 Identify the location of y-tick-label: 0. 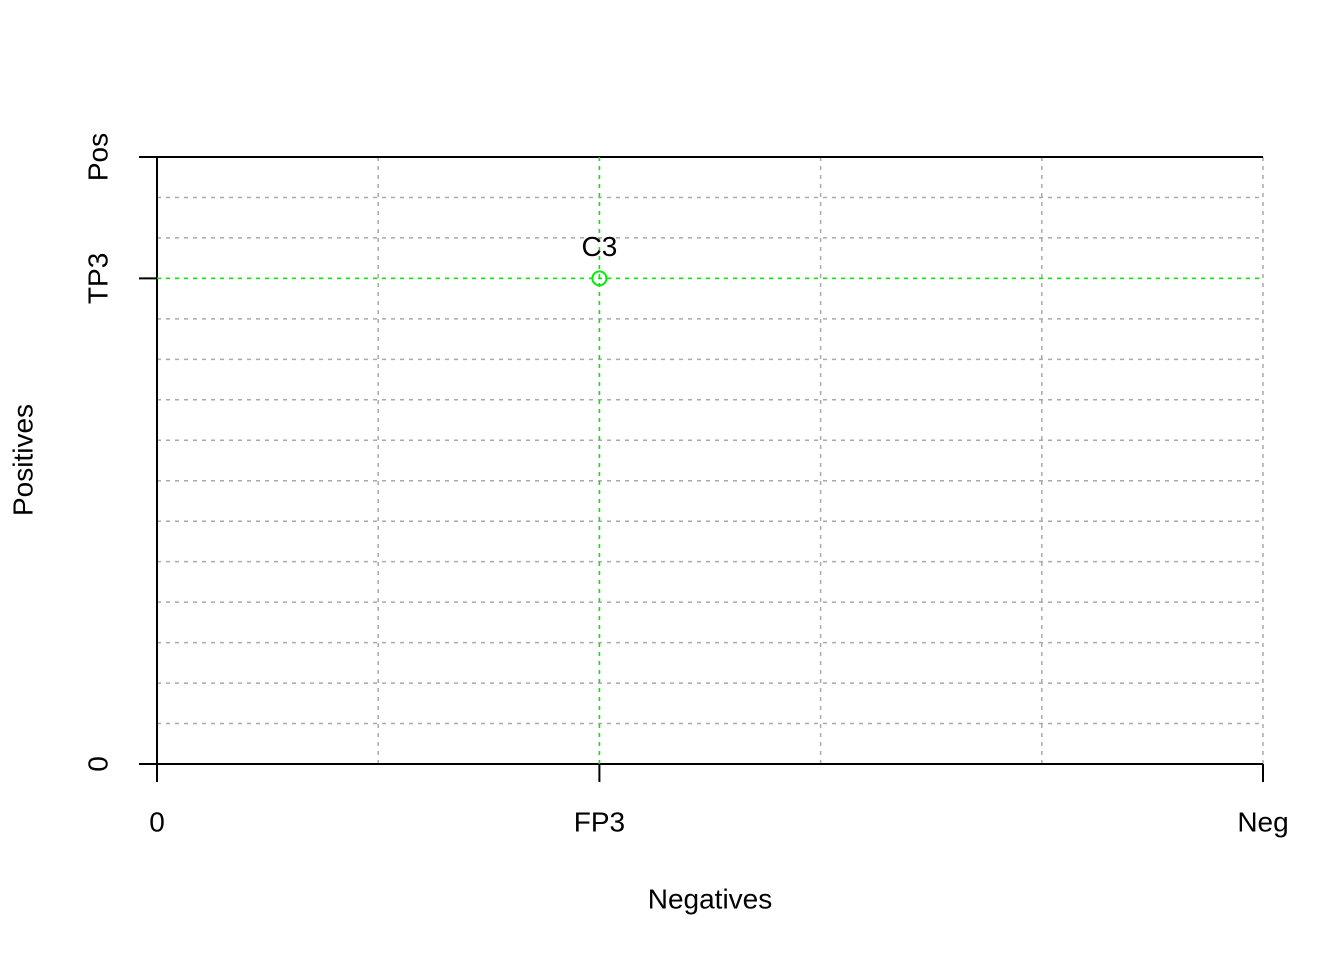
(97, 764).